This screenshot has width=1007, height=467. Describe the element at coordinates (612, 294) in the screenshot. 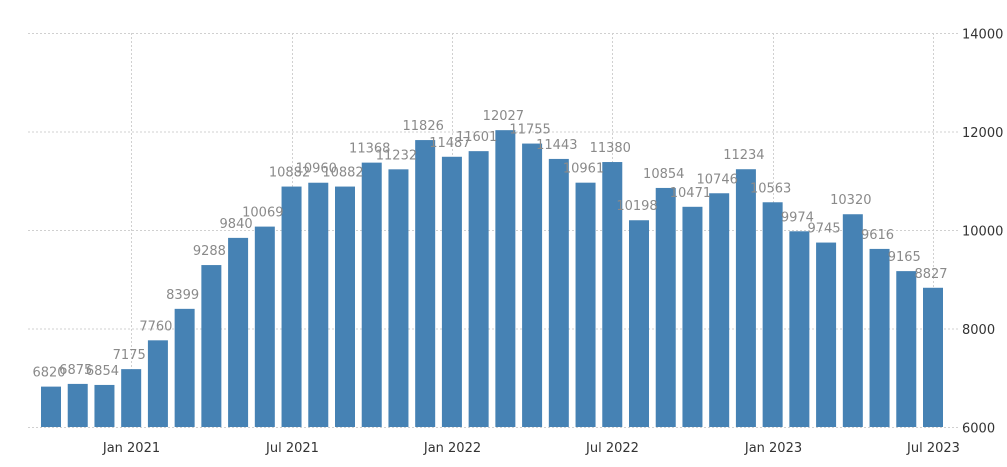

I see `bar-jul-2022` at that location.